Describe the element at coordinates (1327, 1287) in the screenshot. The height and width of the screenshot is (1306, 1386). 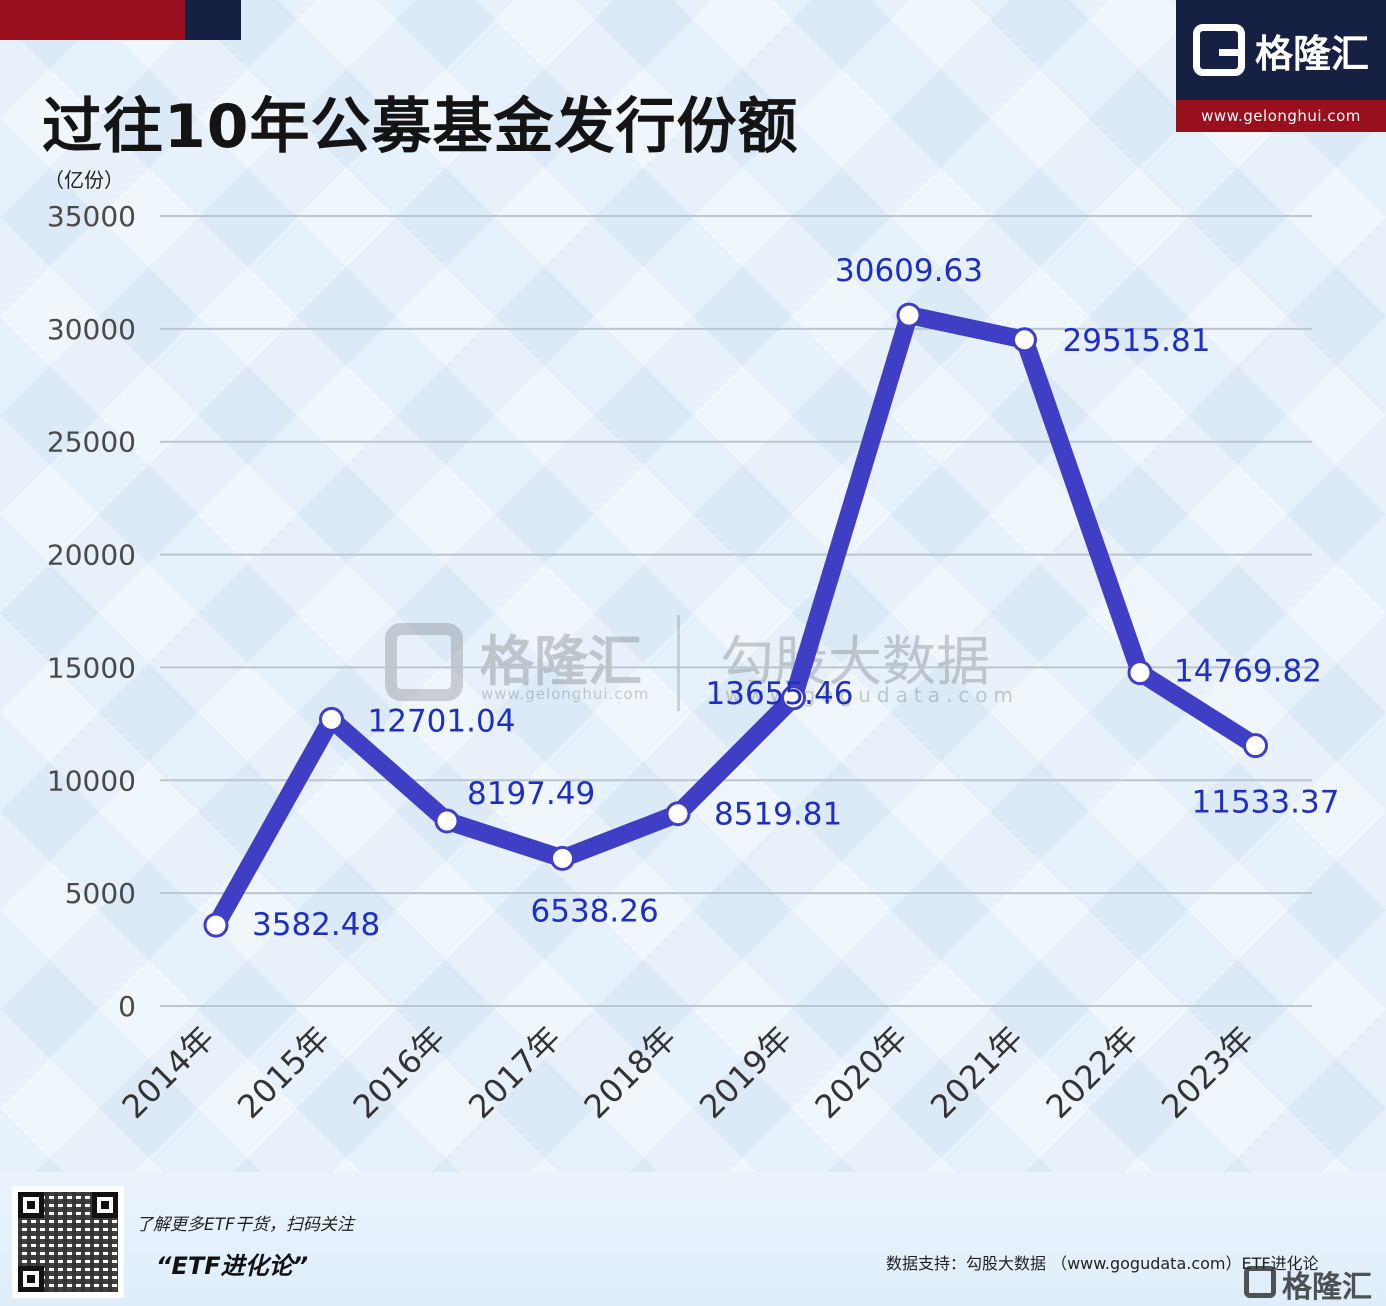
I see `footer-logo-name: 格隆汇` at that location.